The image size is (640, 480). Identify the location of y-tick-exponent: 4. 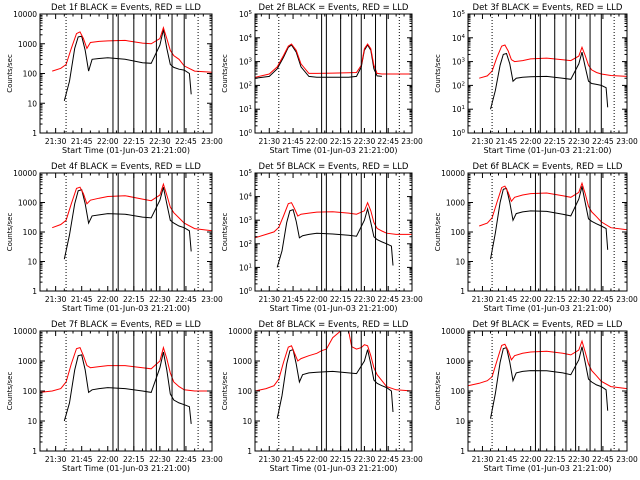
(251, 37).